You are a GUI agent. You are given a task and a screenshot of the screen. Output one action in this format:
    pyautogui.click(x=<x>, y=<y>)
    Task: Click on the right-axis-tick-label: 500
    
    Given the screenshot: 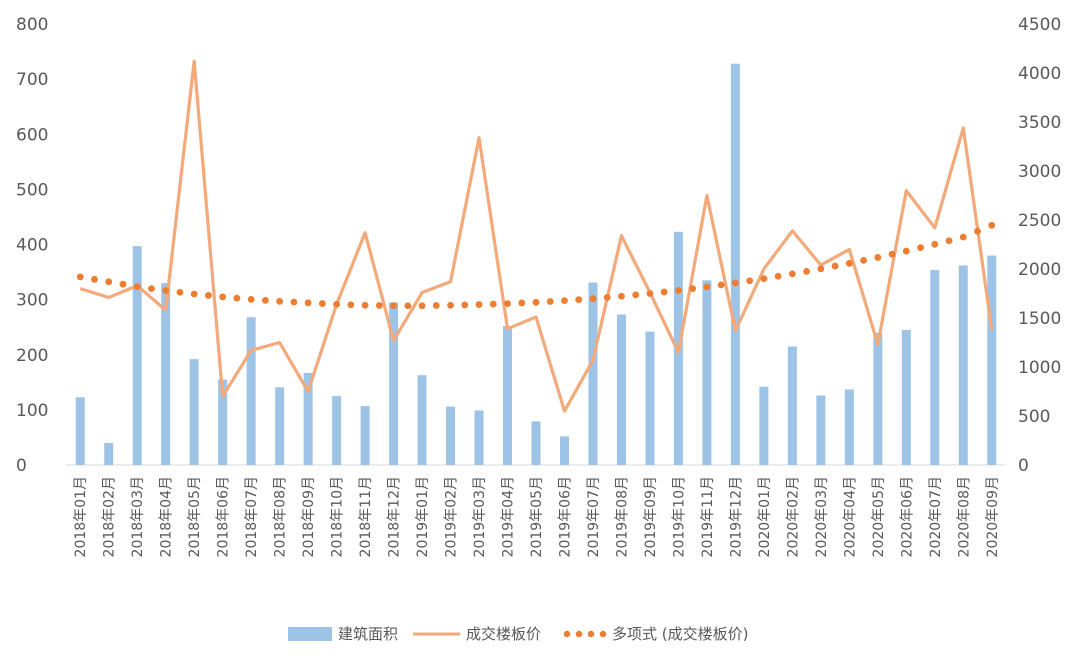 What is the action you would take?
    pyautogui.click(x=1034, y=417)
    